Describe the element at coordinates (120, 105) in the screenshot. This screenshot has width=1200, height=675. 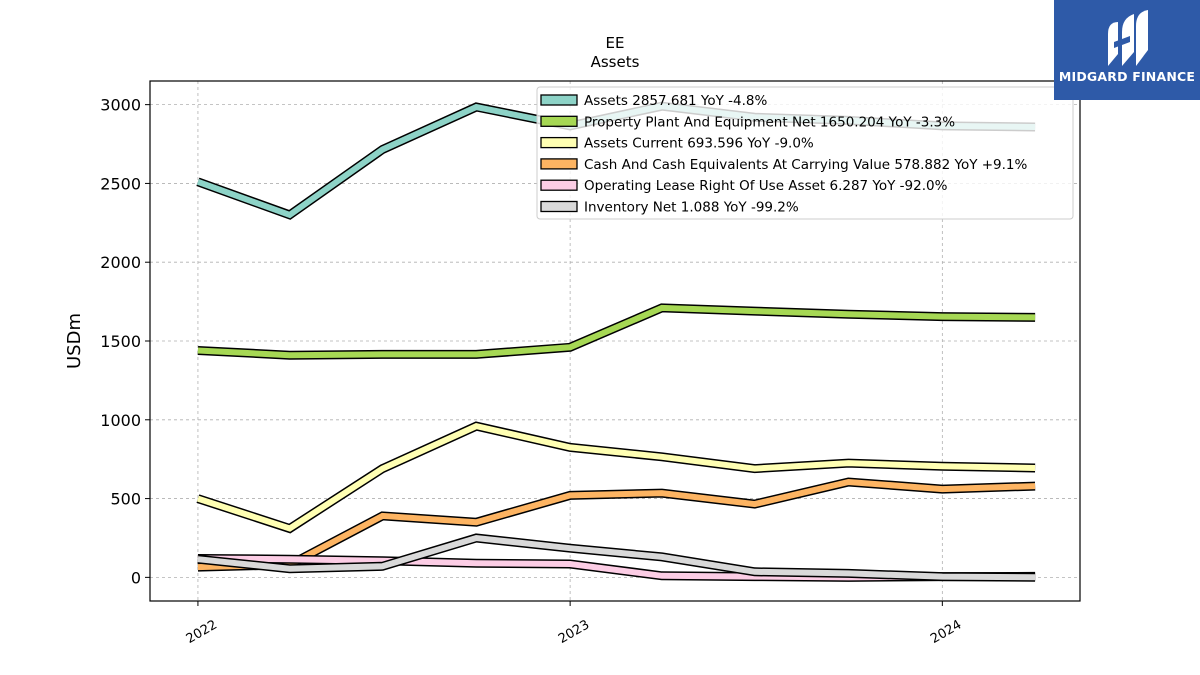
I see `y-tick-label: 3000` at that location.